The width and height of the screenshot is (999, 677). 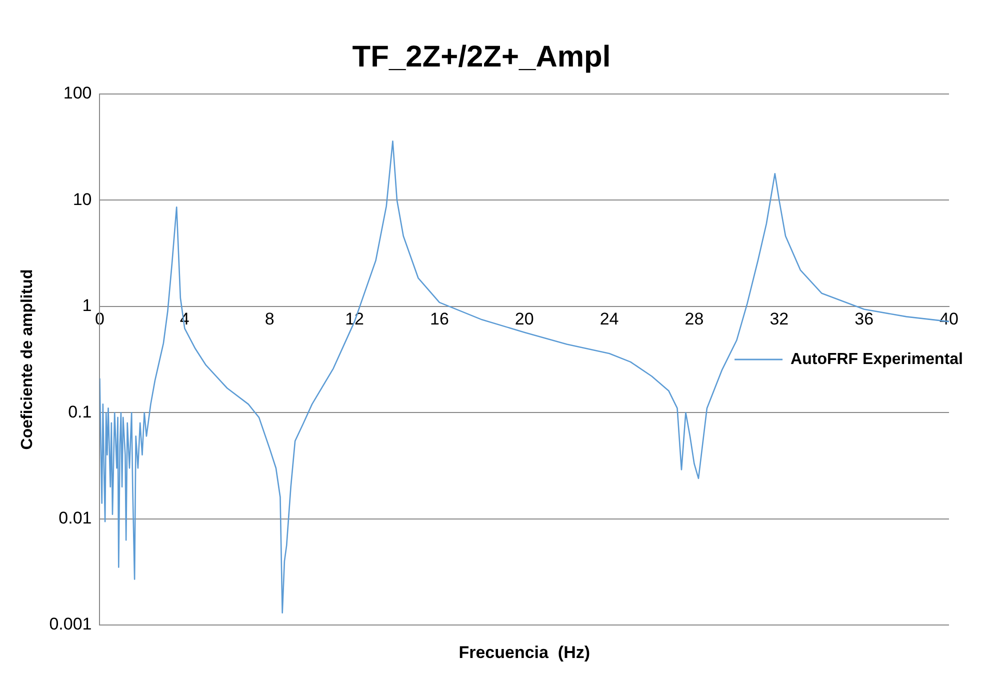 I want to click on y-tick-label: 0.001, so click(x=70, y=624).